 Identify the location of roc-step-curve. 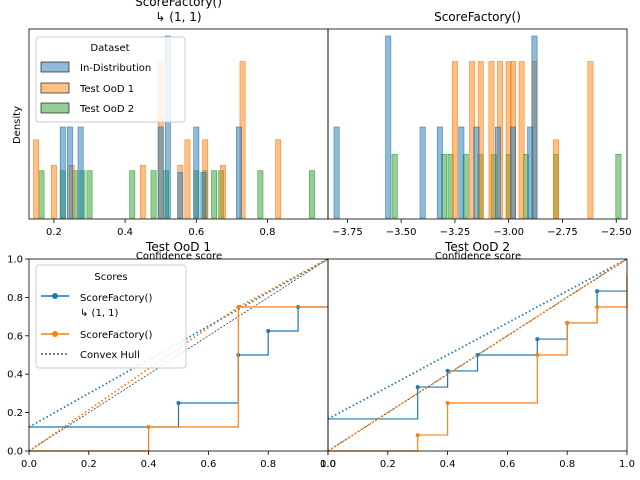
(178, 367).